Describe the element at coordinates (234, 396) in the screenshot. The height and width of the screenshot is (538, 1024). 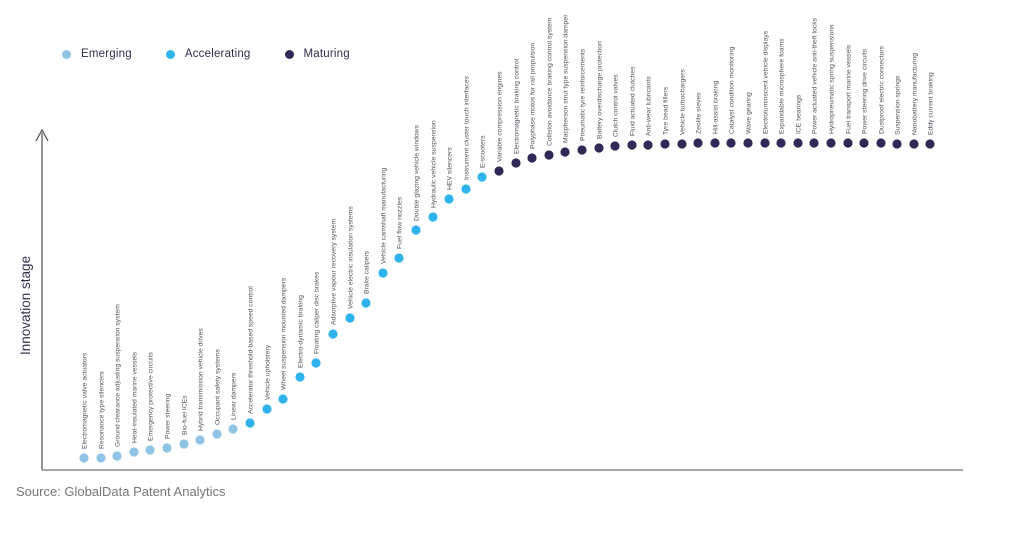
I see `data-point-label: Linear dampers` at that location.